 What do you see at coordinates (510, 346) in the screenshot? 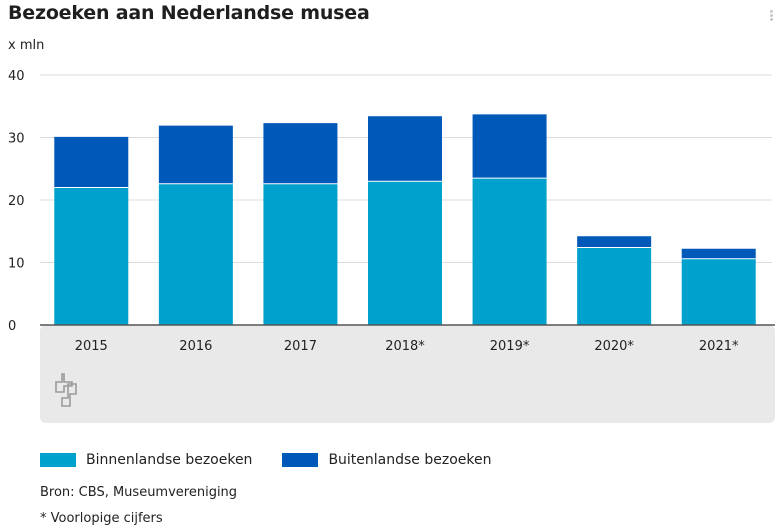
I see `x-tick-label: 2019*` at bounding box center [510, 346].